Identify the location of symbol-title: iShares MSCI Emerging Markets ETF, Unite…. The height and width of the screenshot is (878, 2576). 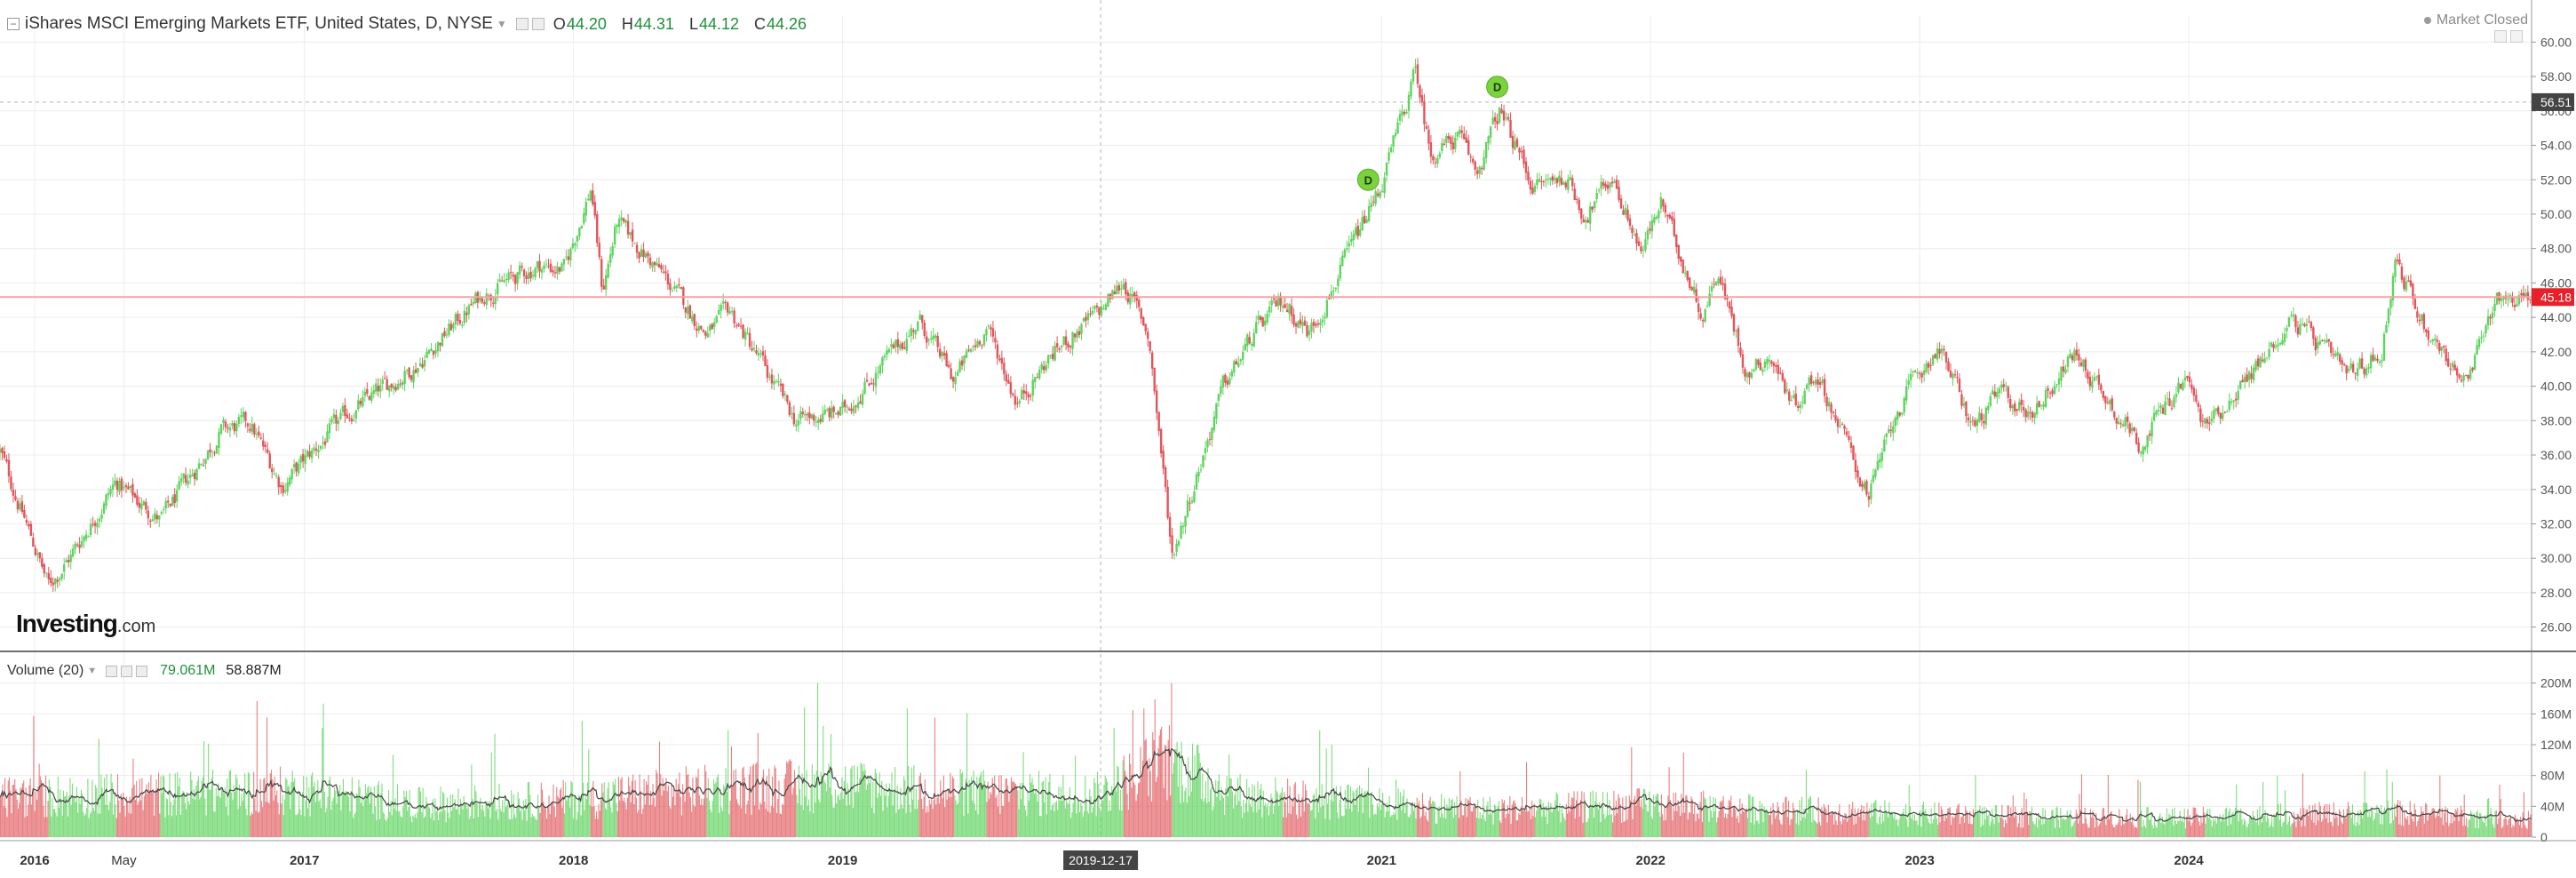
(259, 23).